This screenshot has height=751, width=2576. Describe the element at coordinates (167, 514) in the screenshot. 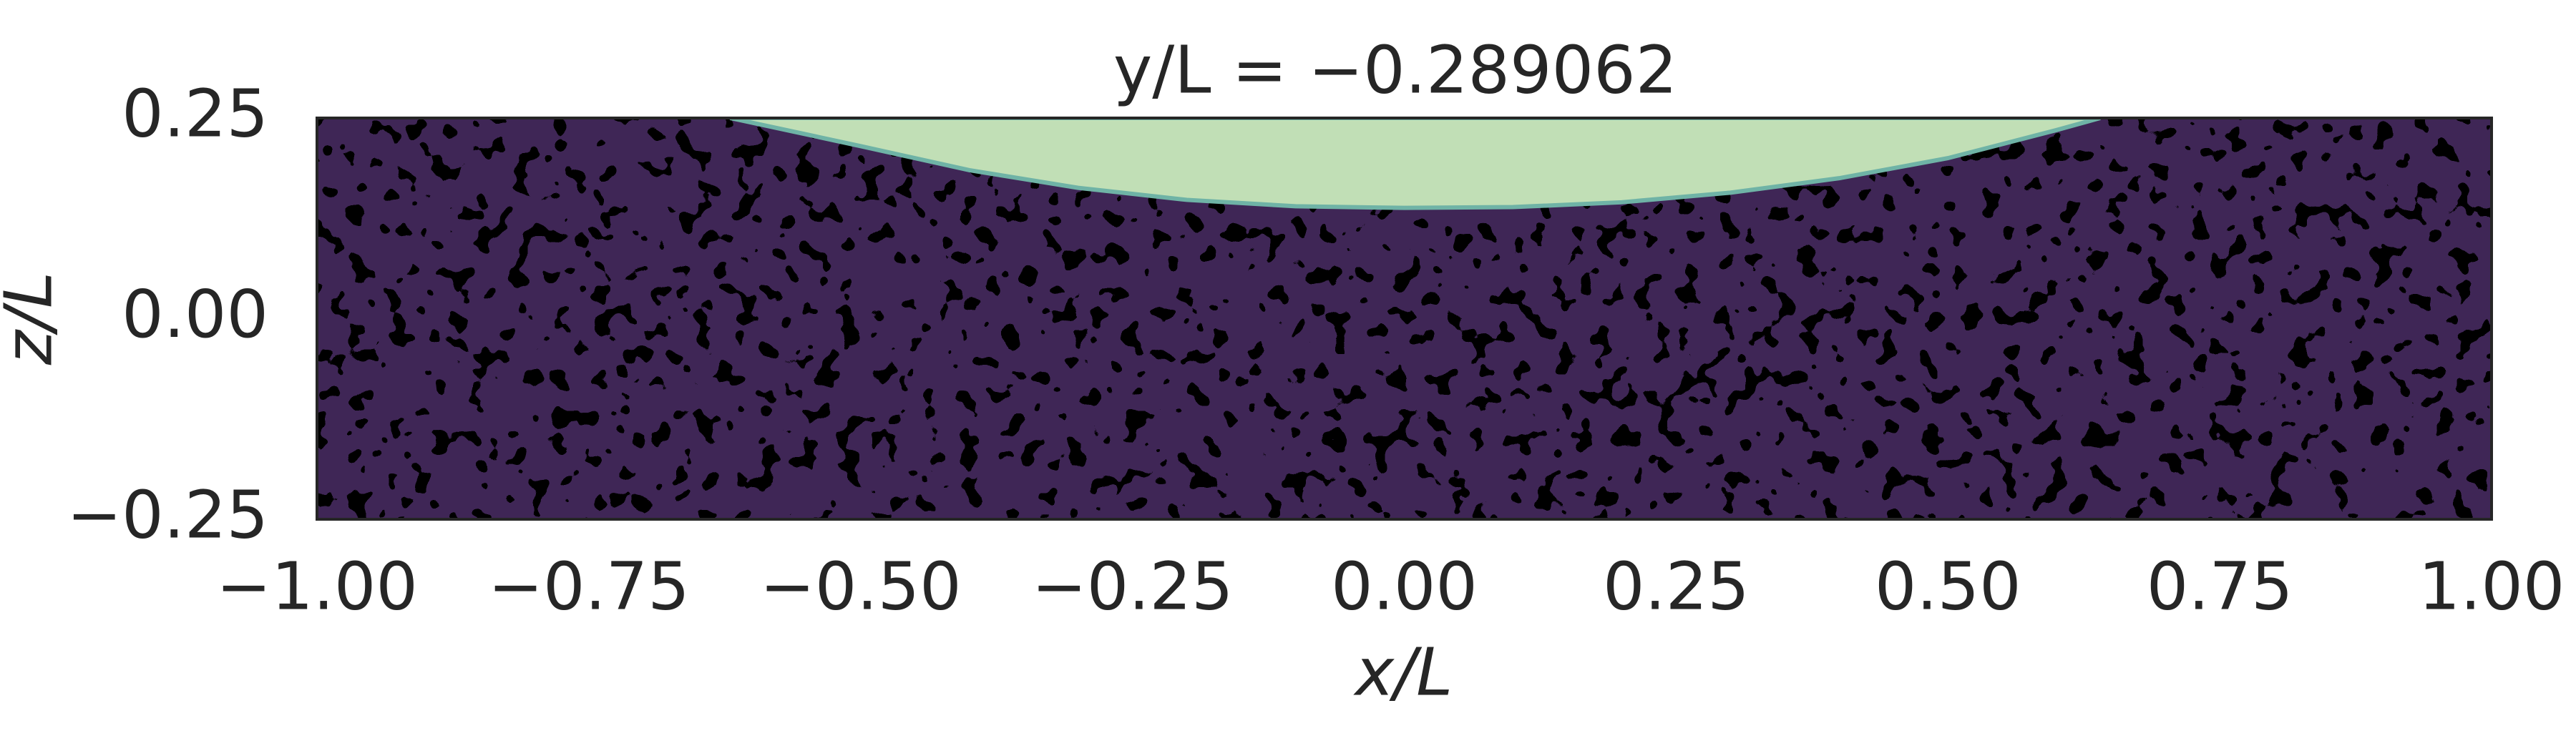

I see `y-tick-label: −0.25` at that location.